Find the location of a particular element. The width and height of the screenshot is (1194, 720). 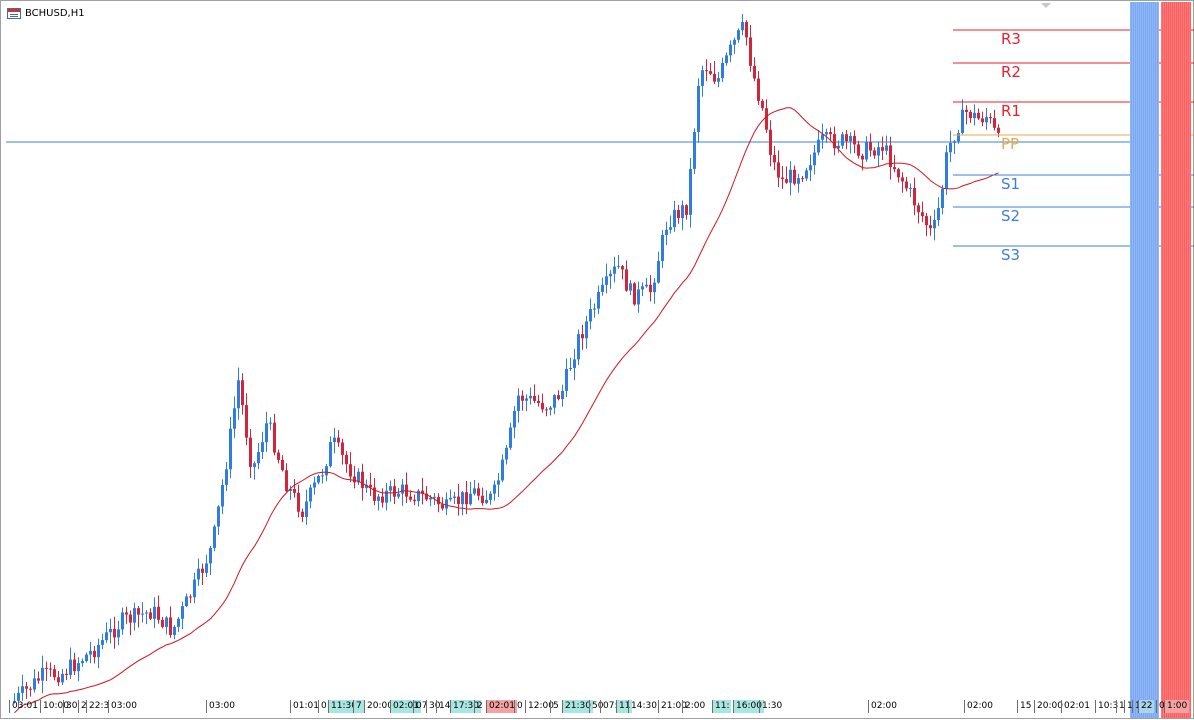

time-axis-label: 50 is located at coordinates (597, 706).